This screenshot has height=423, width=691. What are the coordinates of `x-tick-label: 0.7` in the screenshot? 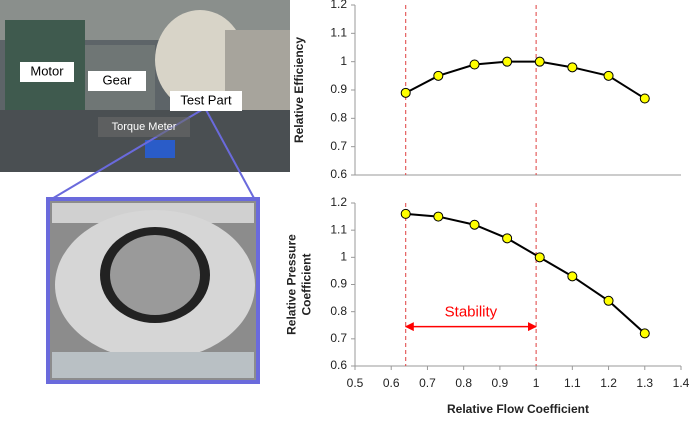 It's located at (427, 383).